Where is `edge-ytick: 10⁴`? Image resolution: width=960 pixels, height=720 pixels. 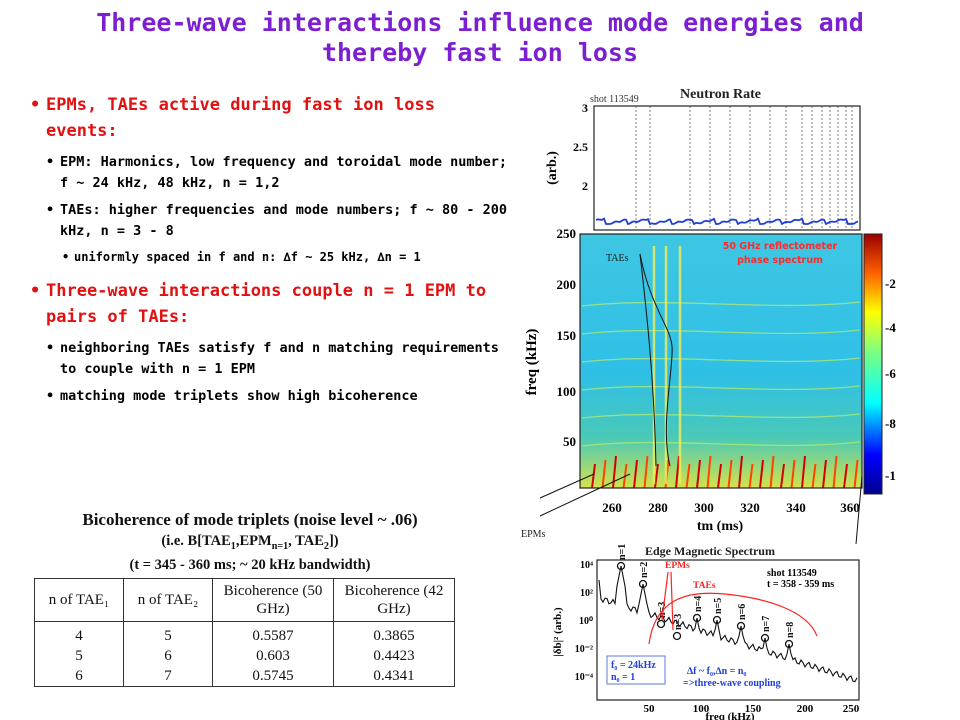
edge-ytick: 10⁴ is located at coordinates (586, 565).